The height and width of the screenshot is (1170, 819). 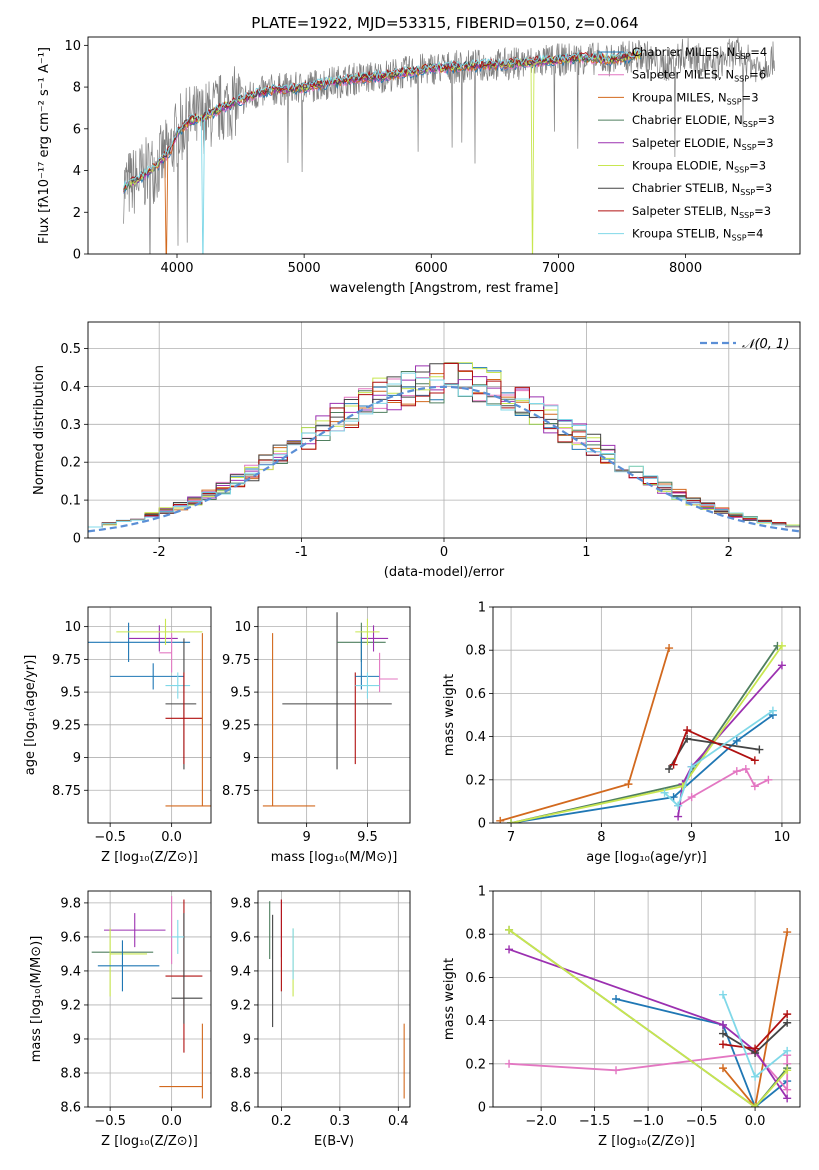 What do you see at coordinates (367, 837) in the screenshot?
I see `x-tick-label: 9.5` at bounding box center [367, 837].